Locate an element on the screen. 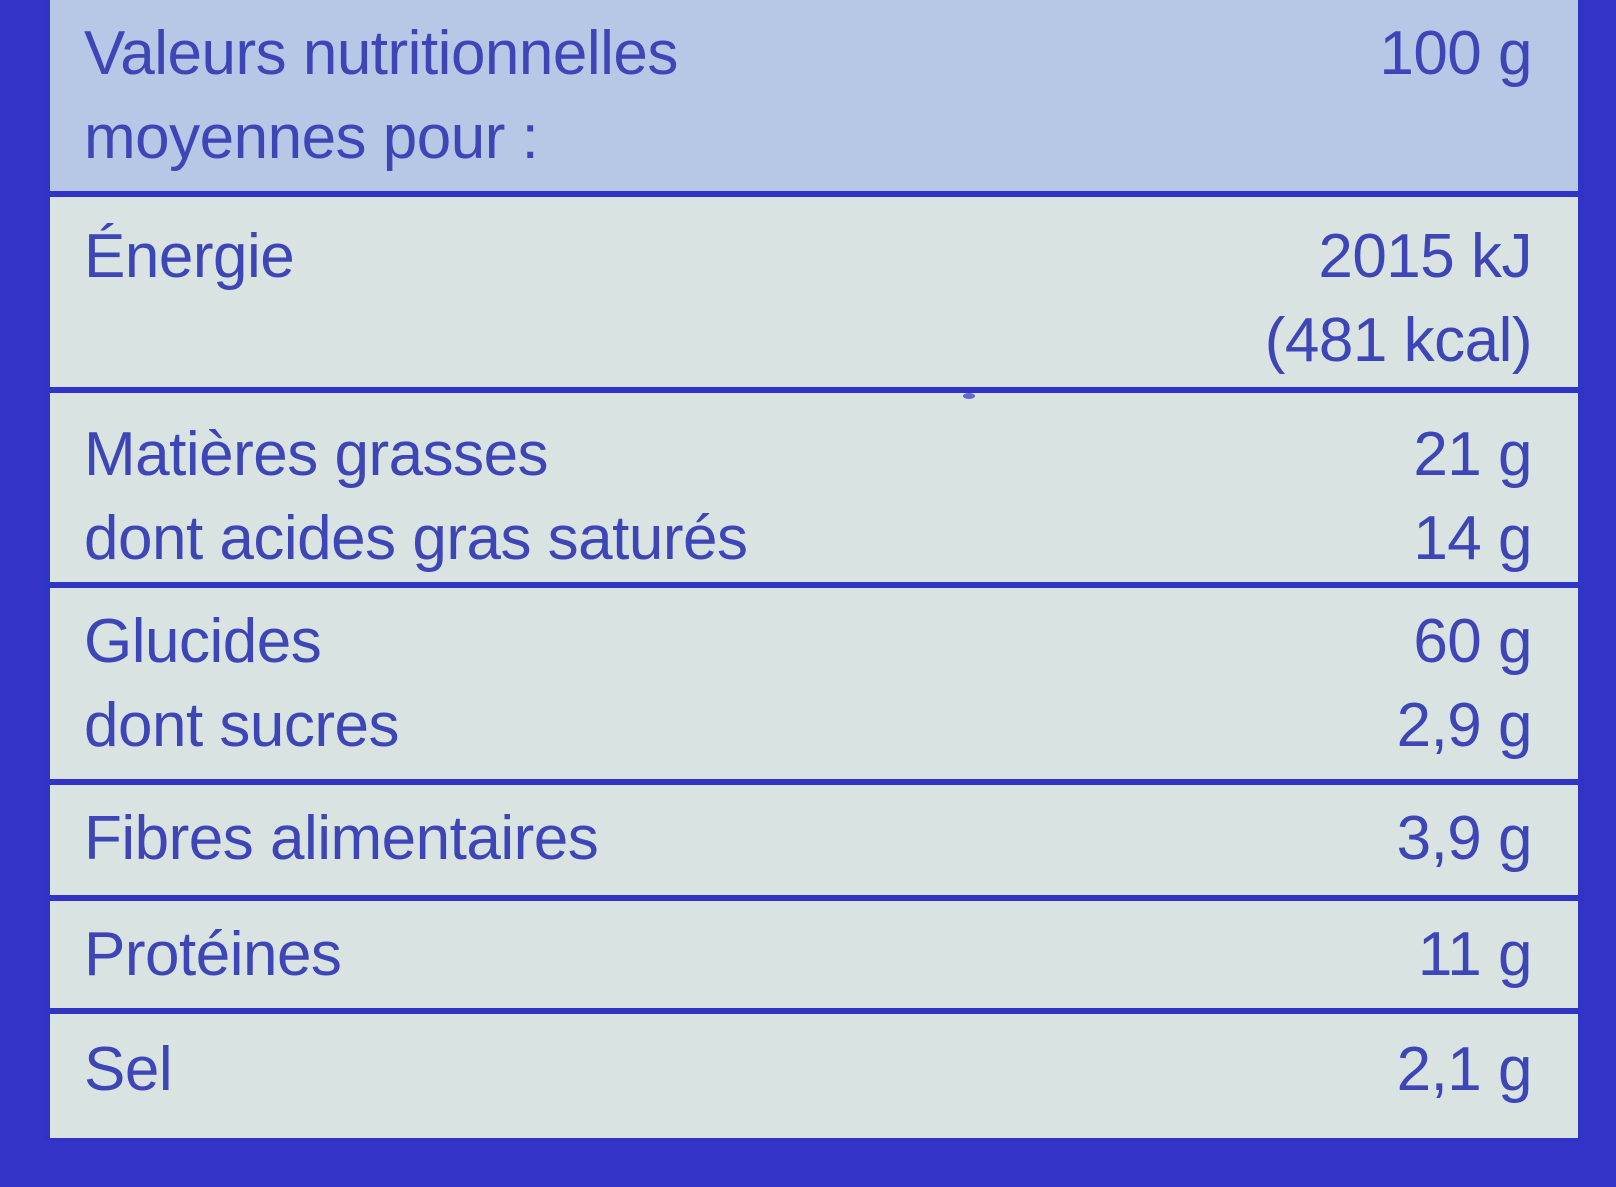  fibre-value: 3,9 g is located at coordinates (1464, 839).